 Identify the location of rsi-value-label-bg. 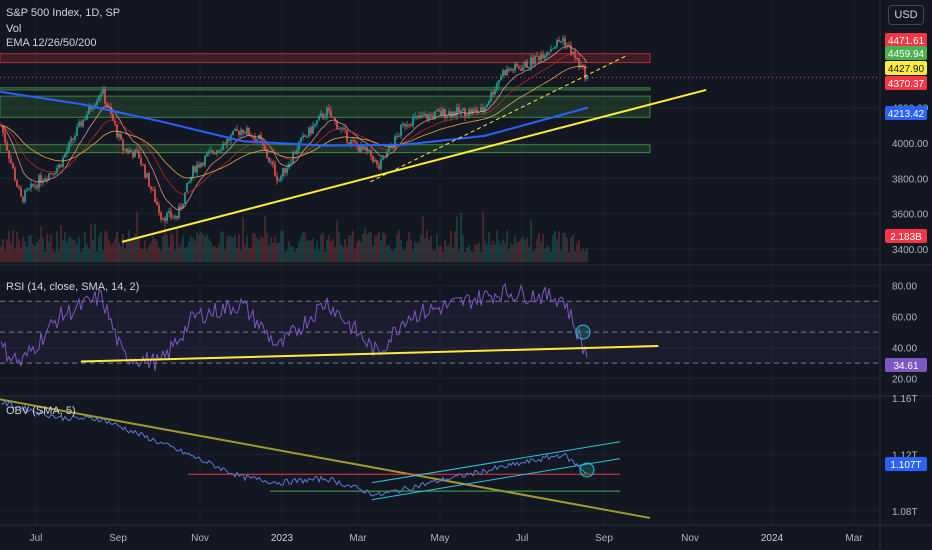
(906, 365).